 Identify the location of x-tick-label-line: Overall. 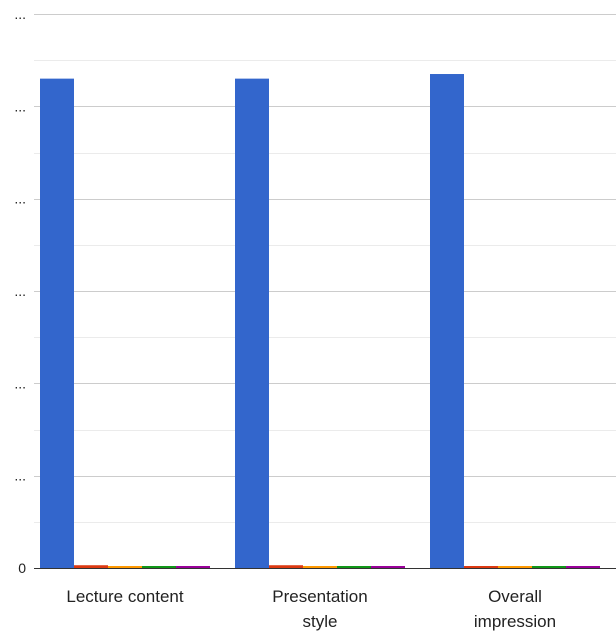
(515, 596).